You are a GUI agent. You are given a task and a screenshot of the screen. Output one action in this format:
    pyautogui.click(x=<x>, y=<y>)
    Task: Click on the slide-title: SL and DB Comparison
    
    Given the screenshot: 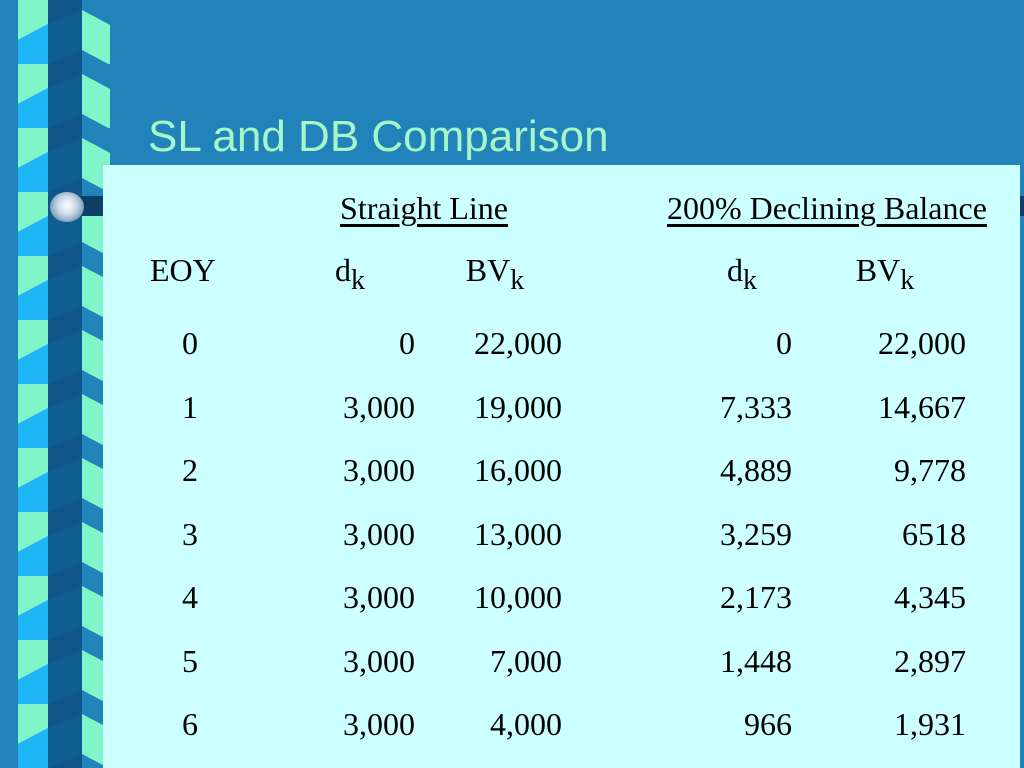 What is the action you would take?
    pyautogui.click(x=378, y=136)
    